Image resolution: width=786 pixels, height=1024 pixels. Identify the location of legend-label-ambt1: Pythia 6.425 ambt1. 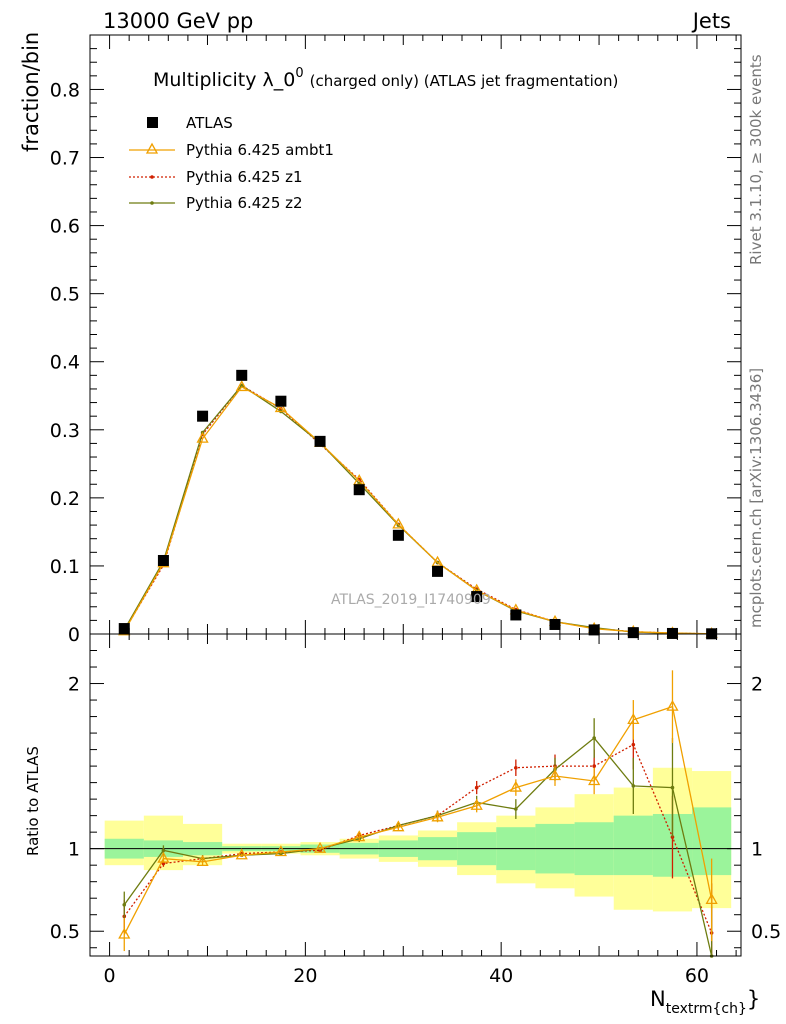
(260, 150).